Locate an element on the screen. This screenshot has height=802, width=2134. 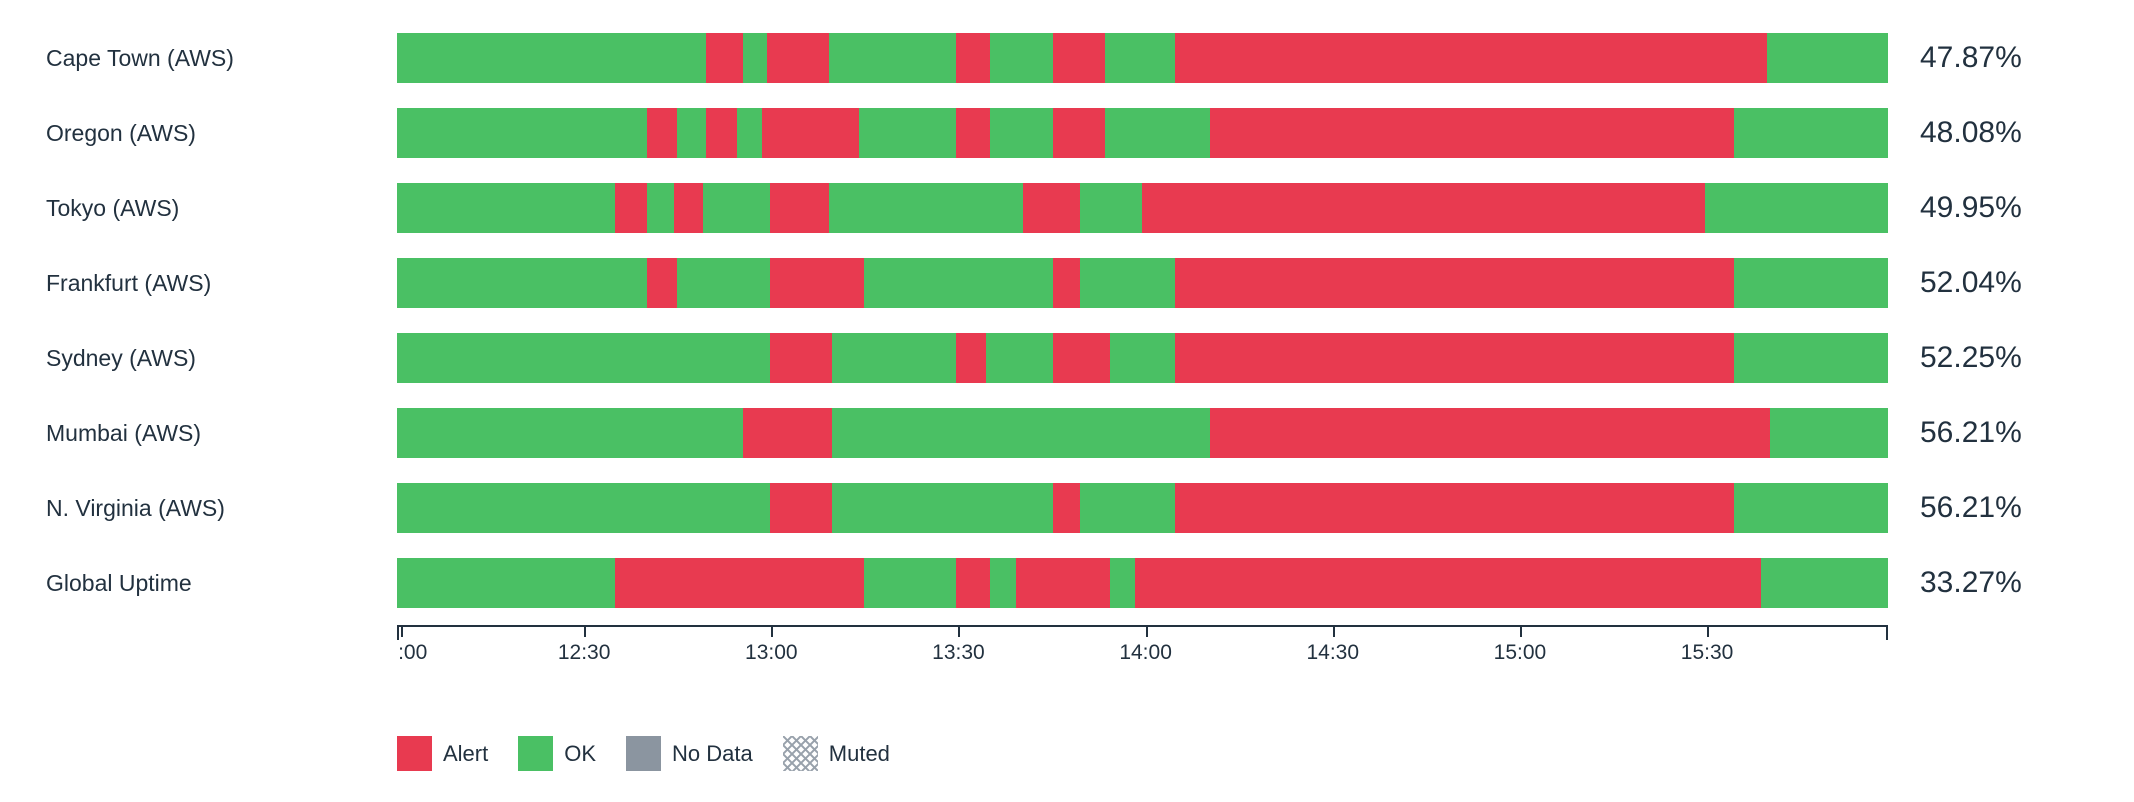
axis-tick-label: 14:00 is located at coordinates (1145, 652).